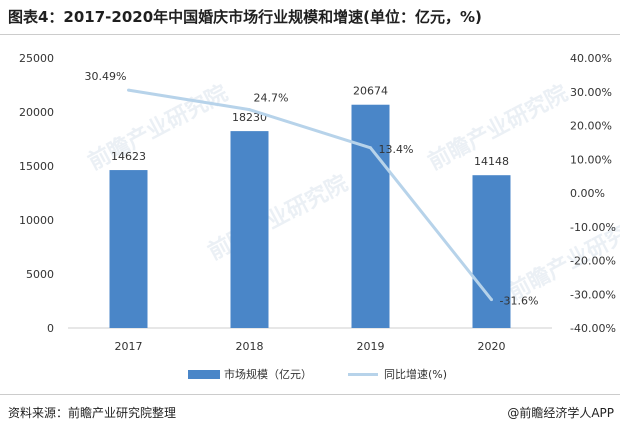 The image size is (620, 434). What do you see at coordinates (591, 126) in the screenshot?
I see `y-right-tick-label: 20.00%` at bounding box center [591, 126].